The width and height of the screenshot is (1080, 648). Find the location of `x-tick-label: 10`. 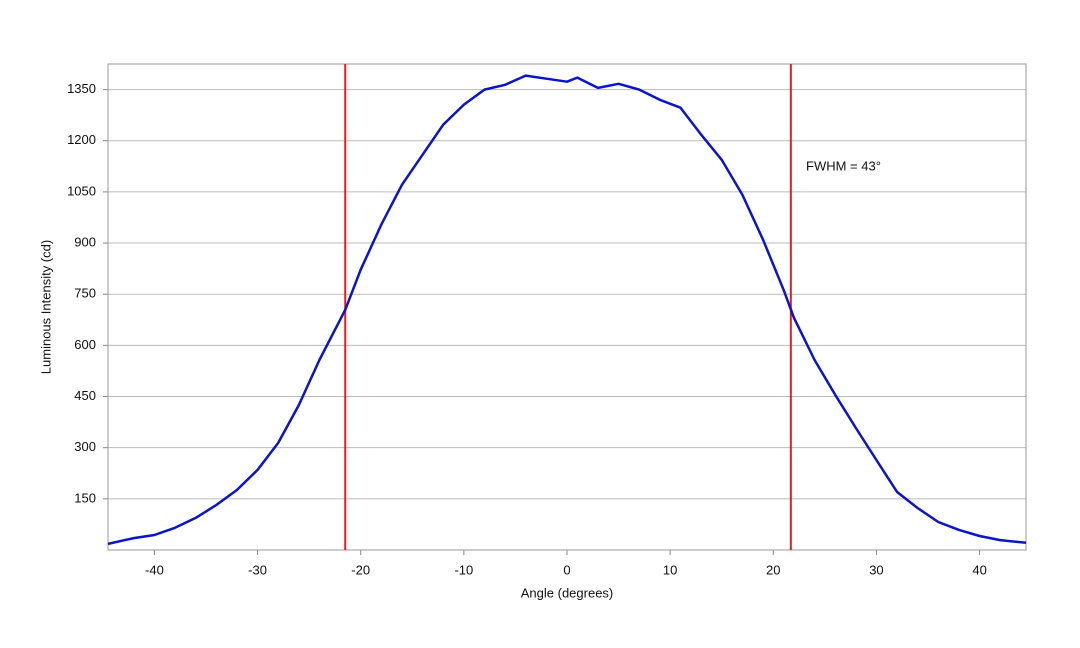

x-tick-label: 10 is located at coordinates (670, 569).